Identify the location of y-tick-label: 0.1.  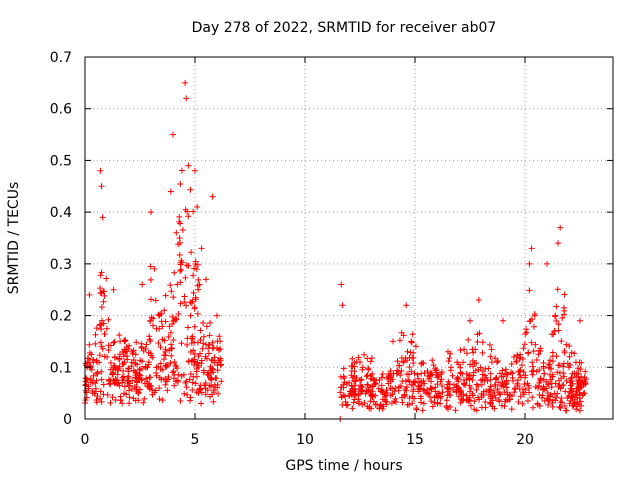
(61, 368).